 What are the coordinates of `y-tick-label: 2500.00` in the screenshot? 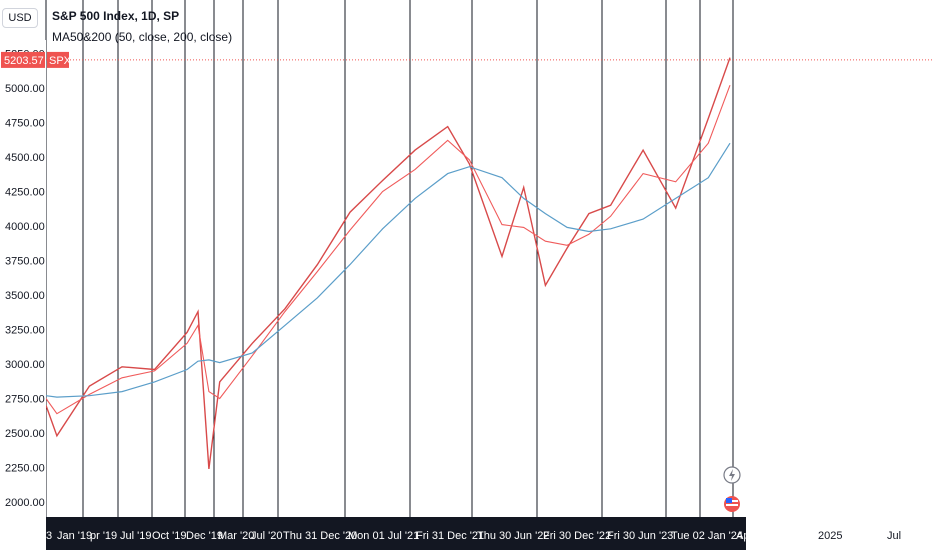 It's located at (25, 434).